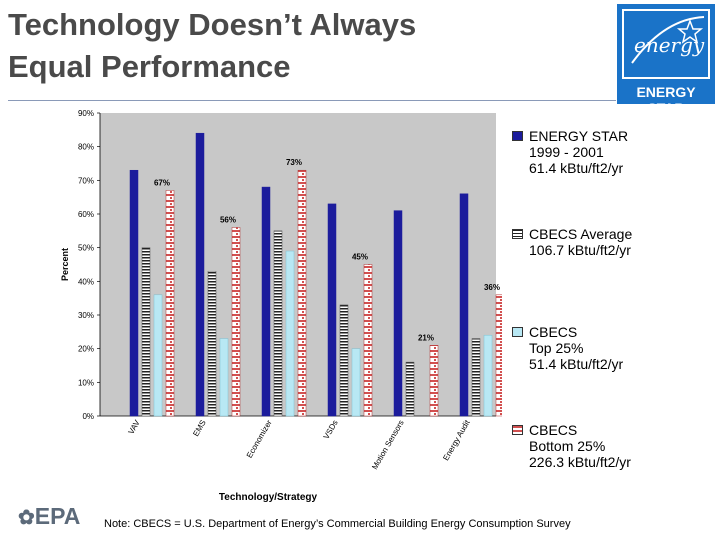 This screenshot has height=540, width=720. I want to click on legend-text: 226.3 kBtu/ft2/yr, so click(580, 462).